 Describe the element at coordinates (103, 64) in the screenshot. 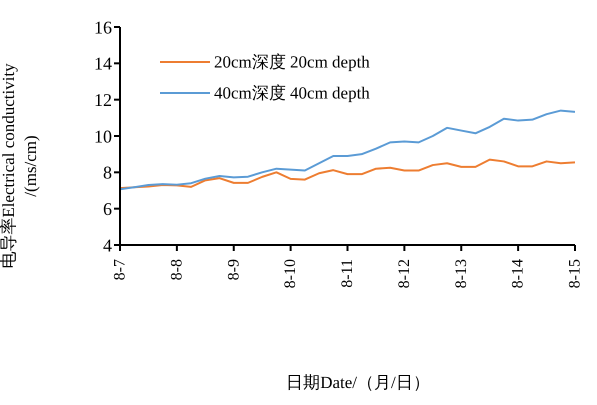

I see `y-tick-label: 14` at that location.